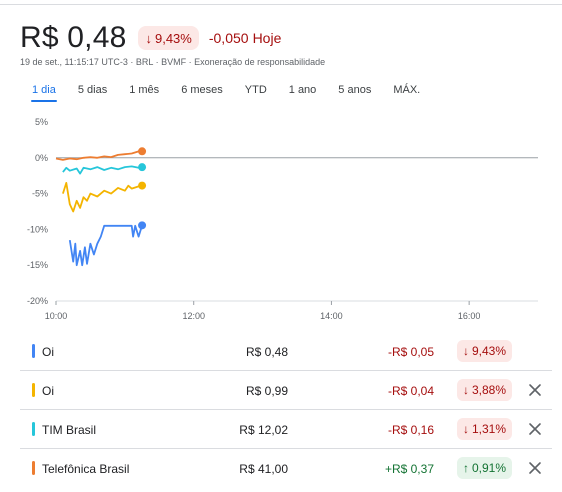 The height and width of the screenshot is (492, 562). What do you see at coordinates (488, 351) in the screenshot?
I see `stock-percent-value: 9,43%` at bounding box center [488, 351].